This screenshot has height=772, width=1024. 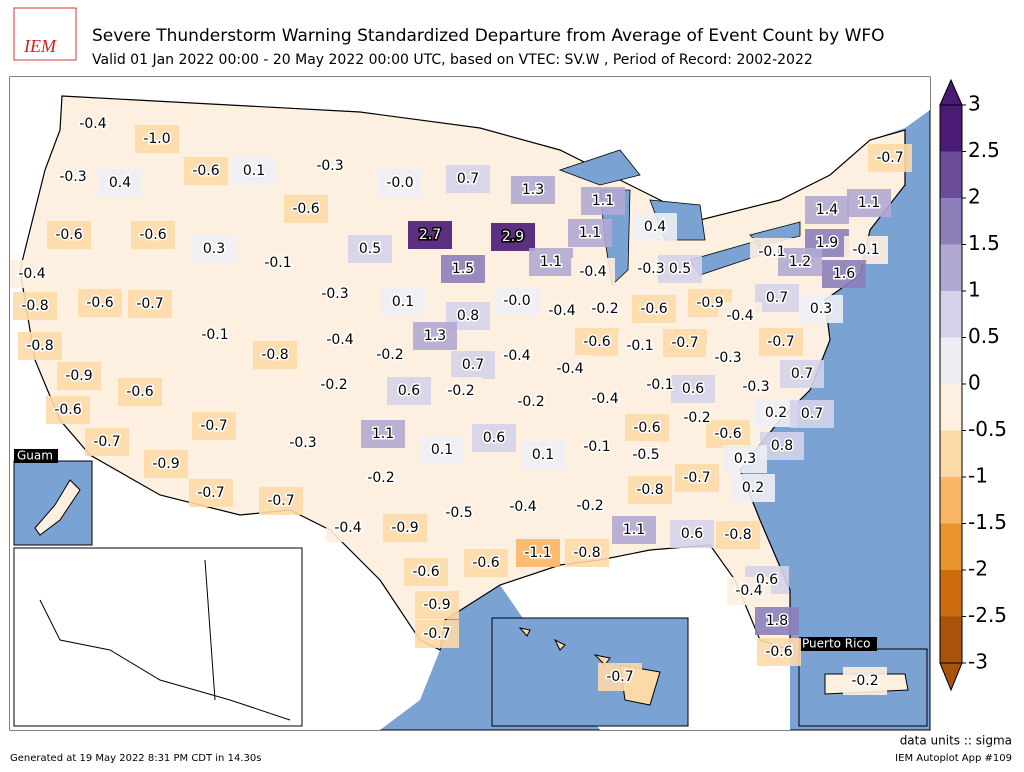 What do you see at coordinates (777, 621) in the screenshot?
I see `wfo-label: 1.8` at bounding box center [777, 621].